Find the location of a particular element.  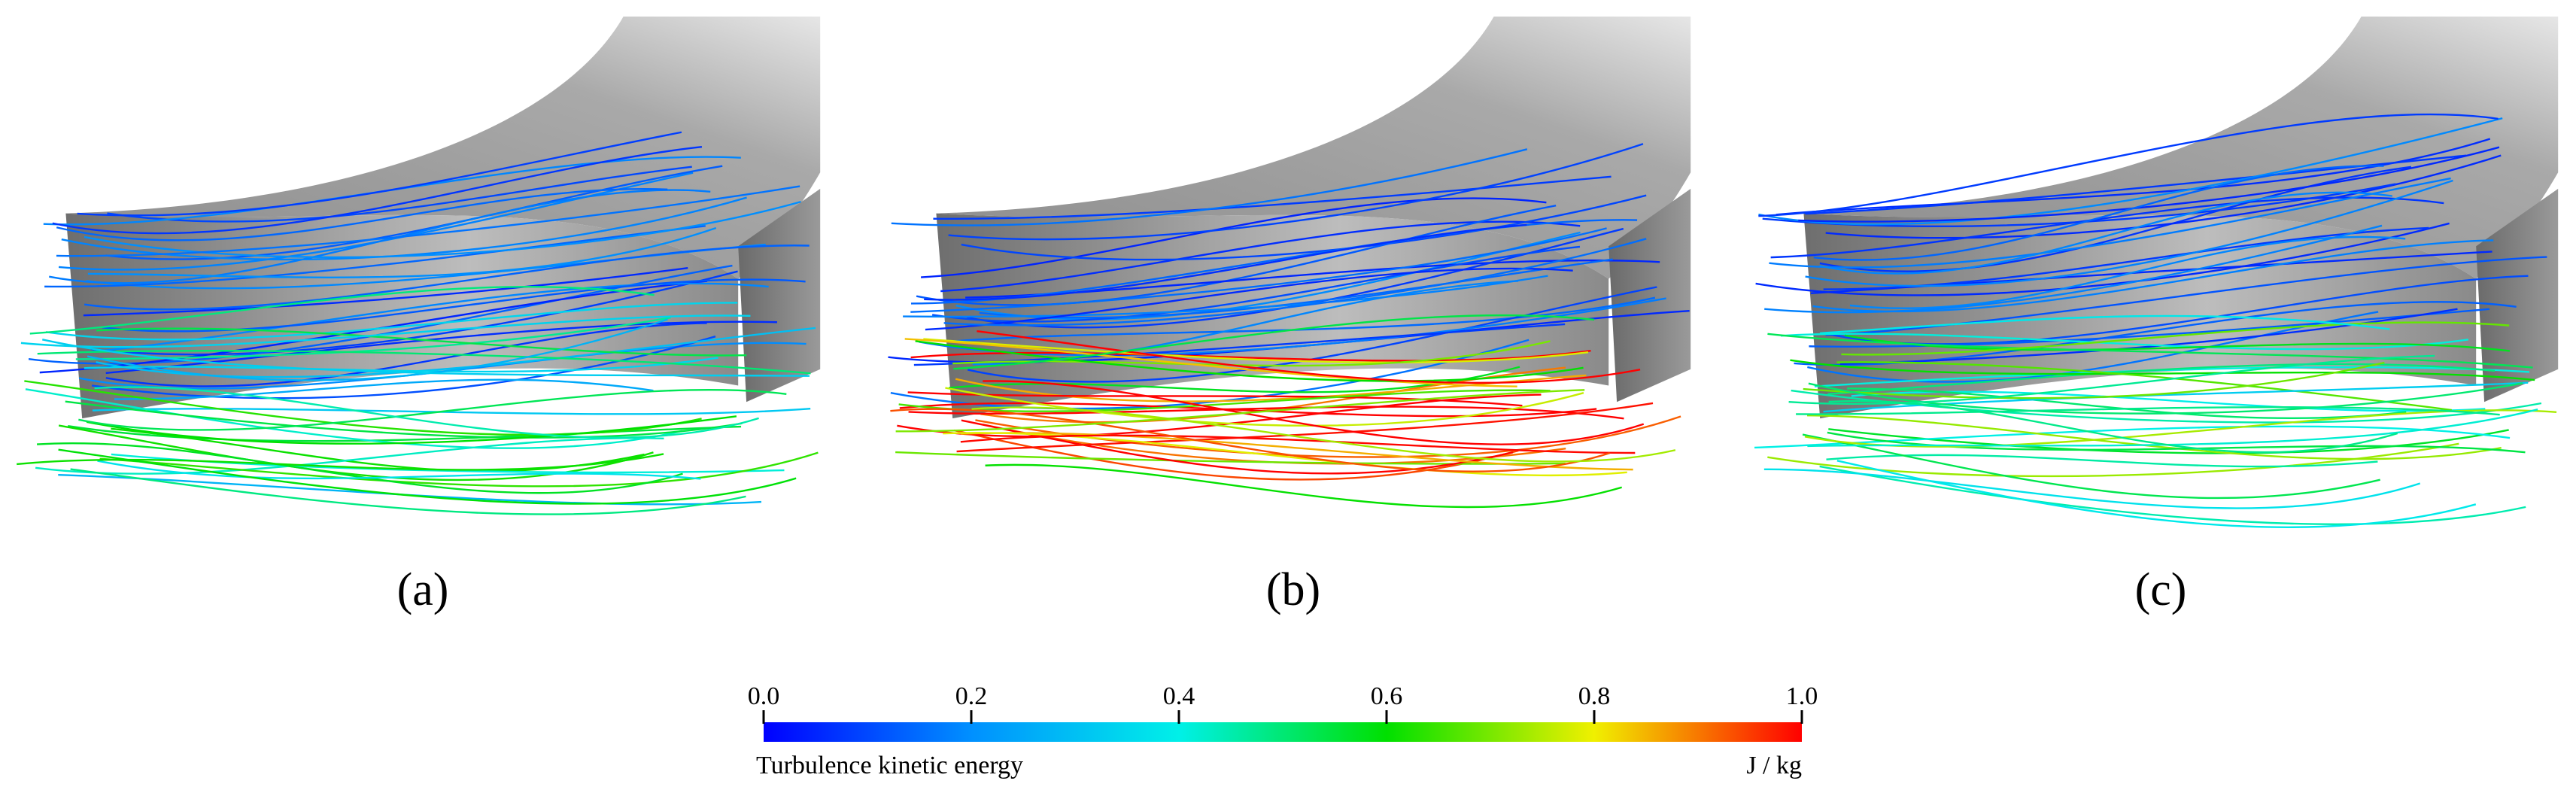

colorbar-gradient is located at coordinates (1283, 732).